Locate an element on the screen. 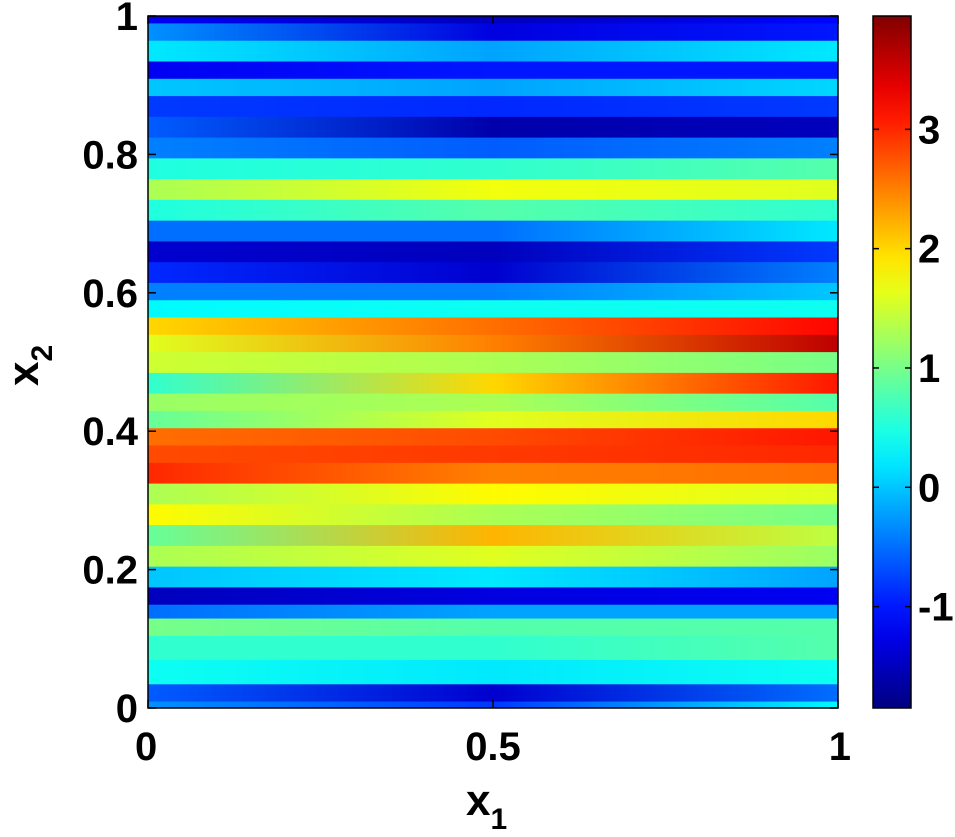  y-axis-label: x2 is located at coordinates (29, 365).